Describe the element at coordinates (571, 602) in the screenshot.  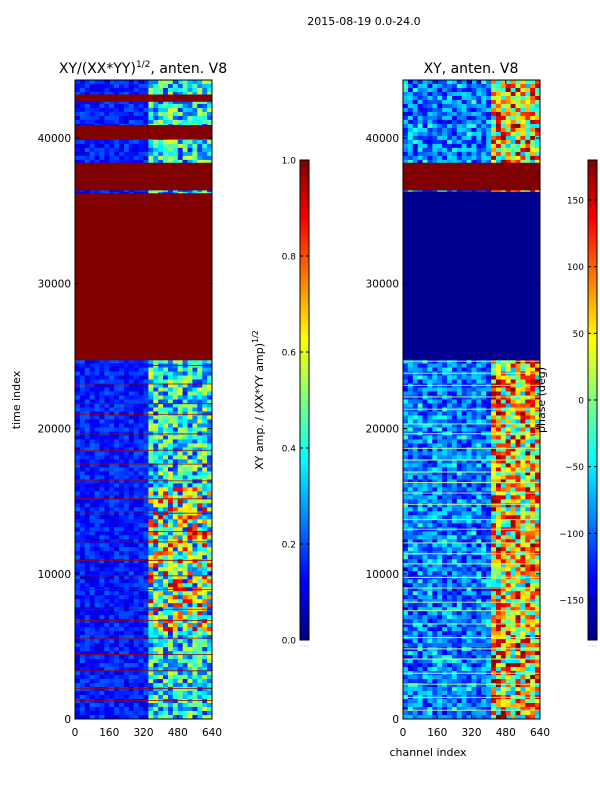
I see `colorbar-tick-label: −150` at that location.